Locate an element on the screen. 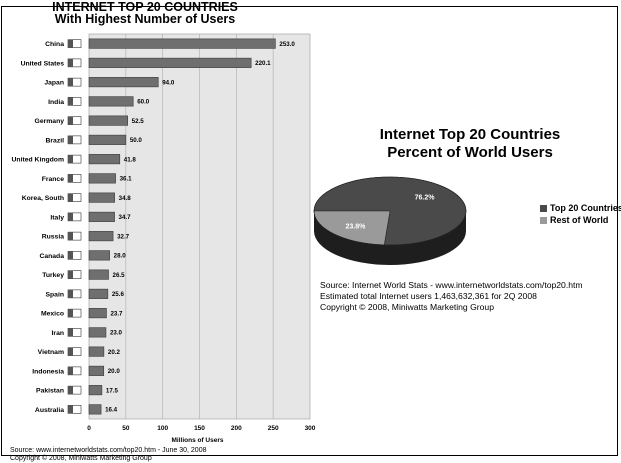 This screenshot has height=463, width=621. category-label-russia: Russia is located at coordinates (53, 237).